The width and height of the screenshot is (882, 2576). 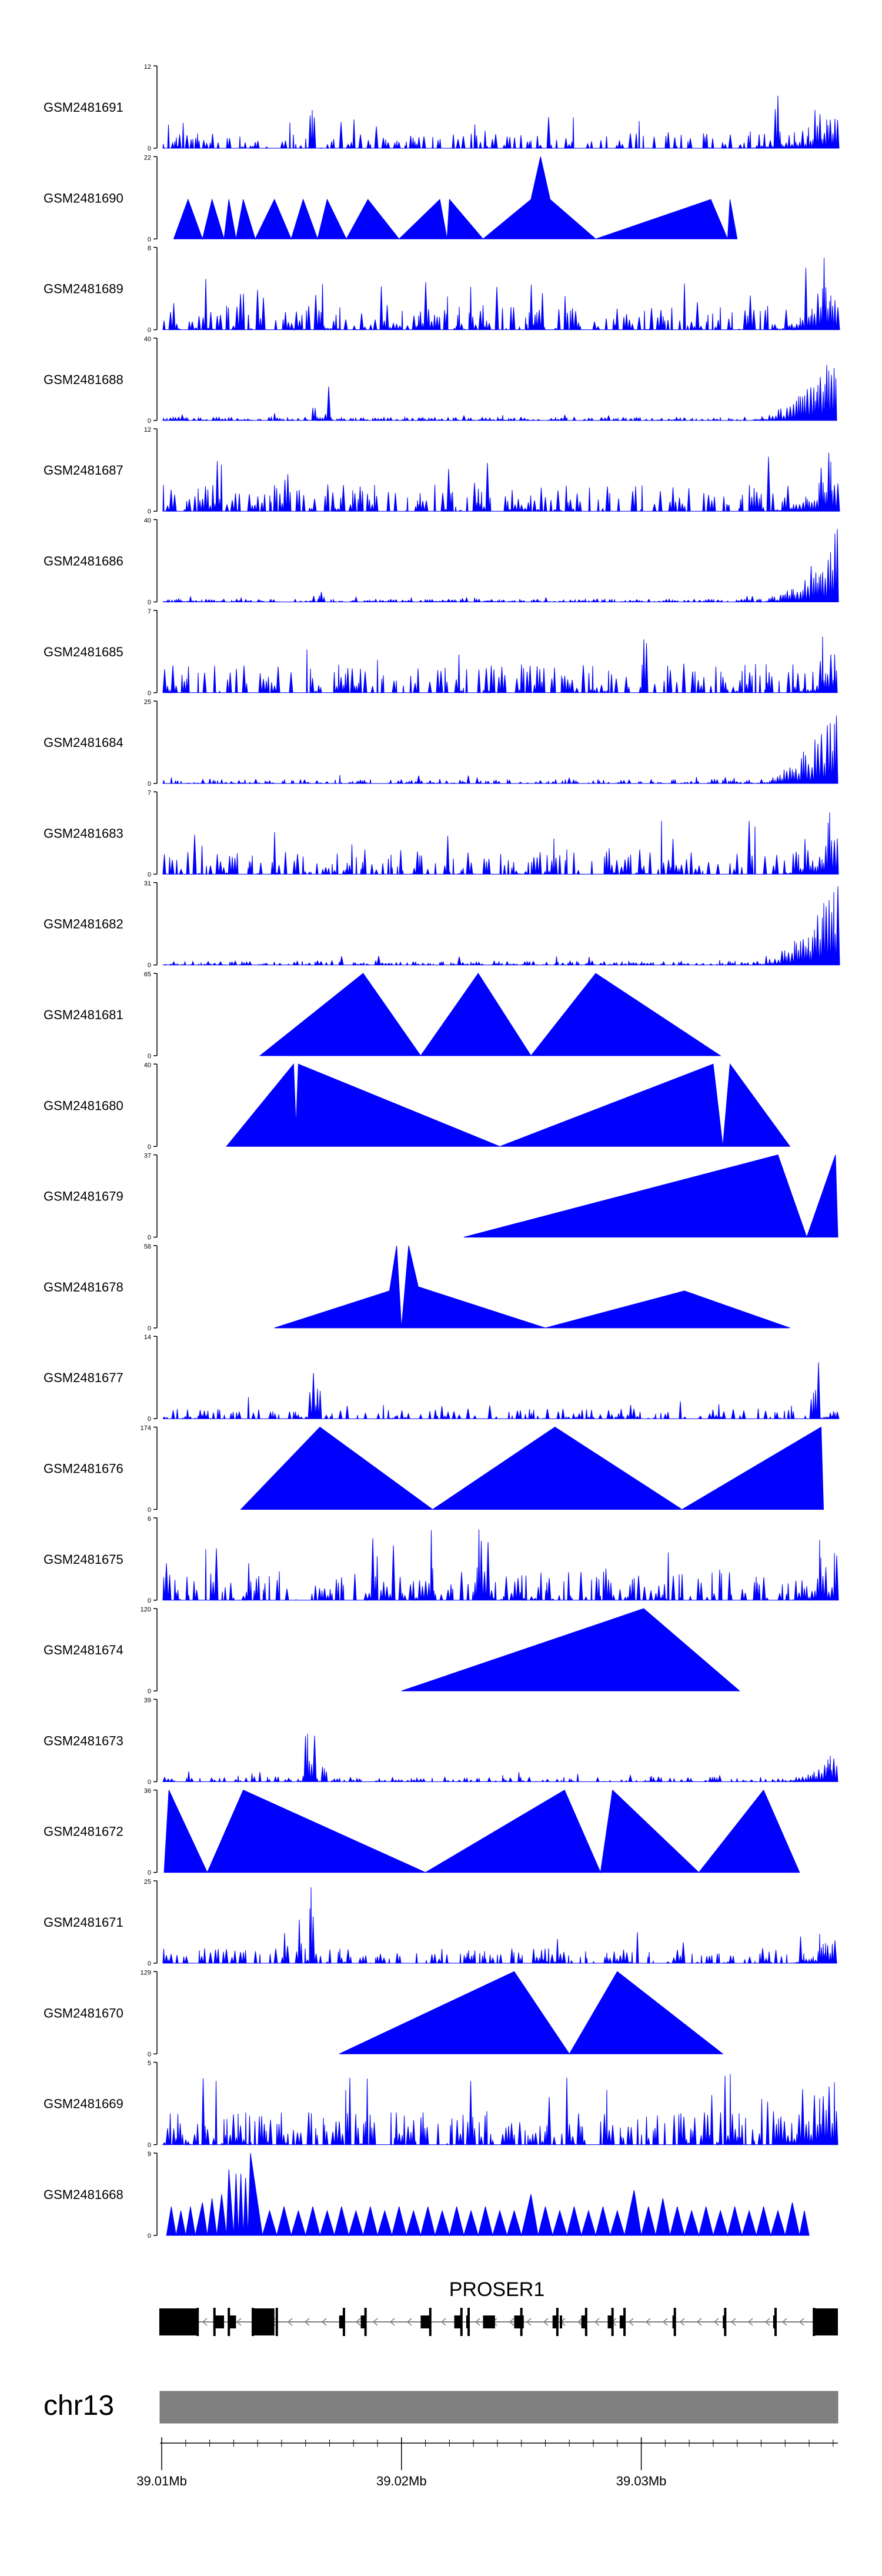 What do you see at coordinates (83, 652) in the screenshot?
I see `track-label: GSM2481685` at bounding box center [83, 652].